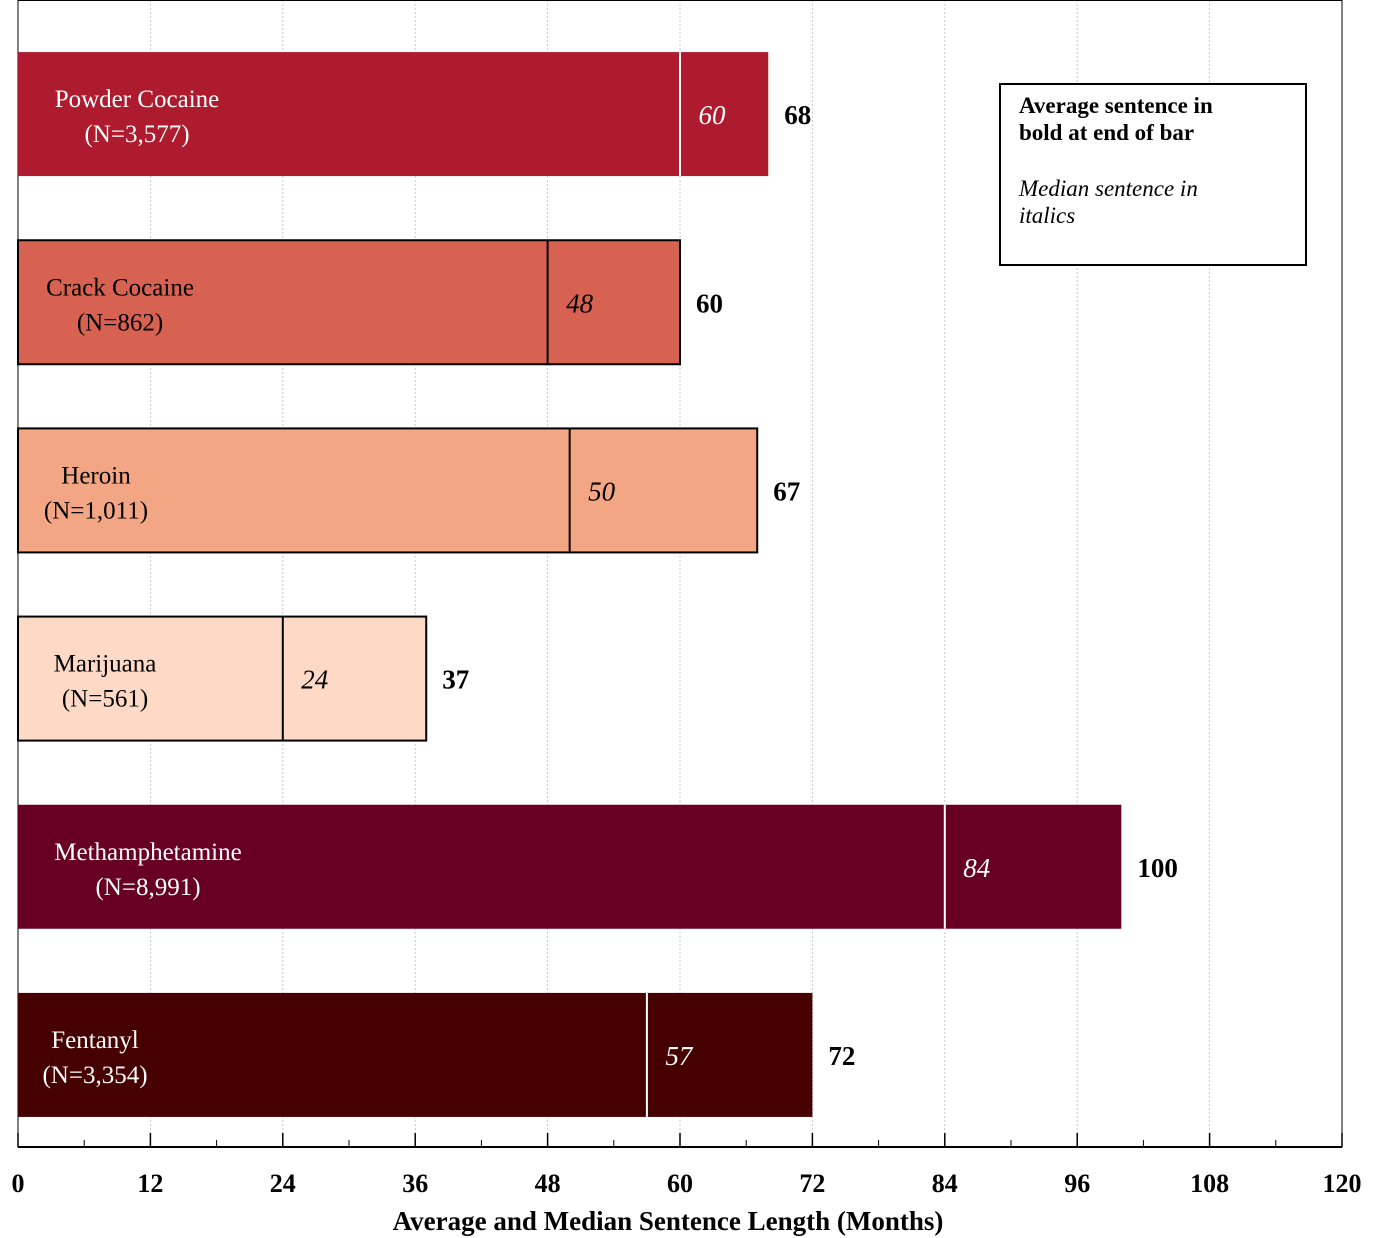 This screenshot has width=1382, height=1238. What do you see at coordinates (150, 1183) in the screenshot?
I see `tick-label-12: 12` at bounding box center [150, 1183].